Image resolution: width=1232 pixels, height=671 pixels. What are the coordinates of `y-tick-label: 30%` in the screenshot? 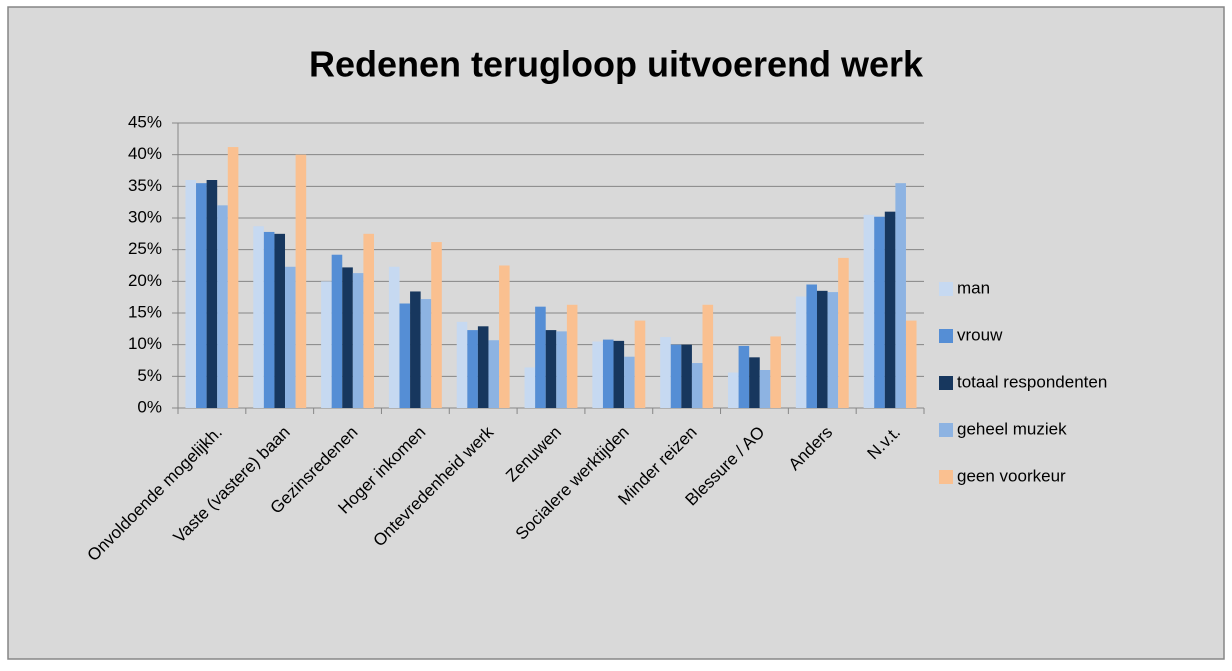 It's located at (145, 216).